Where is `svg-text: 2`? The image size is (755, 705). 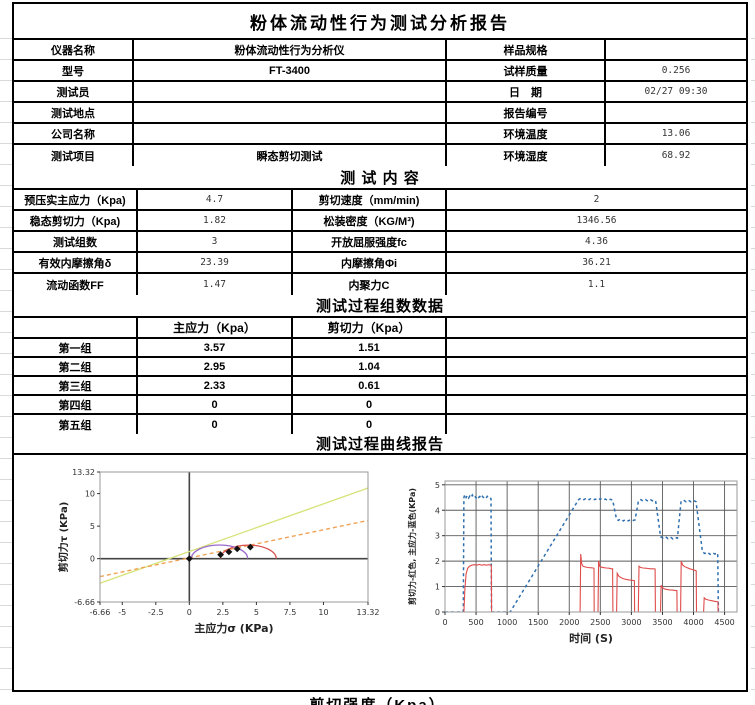
svg-text: 2 is located at coordinates (437, 561).